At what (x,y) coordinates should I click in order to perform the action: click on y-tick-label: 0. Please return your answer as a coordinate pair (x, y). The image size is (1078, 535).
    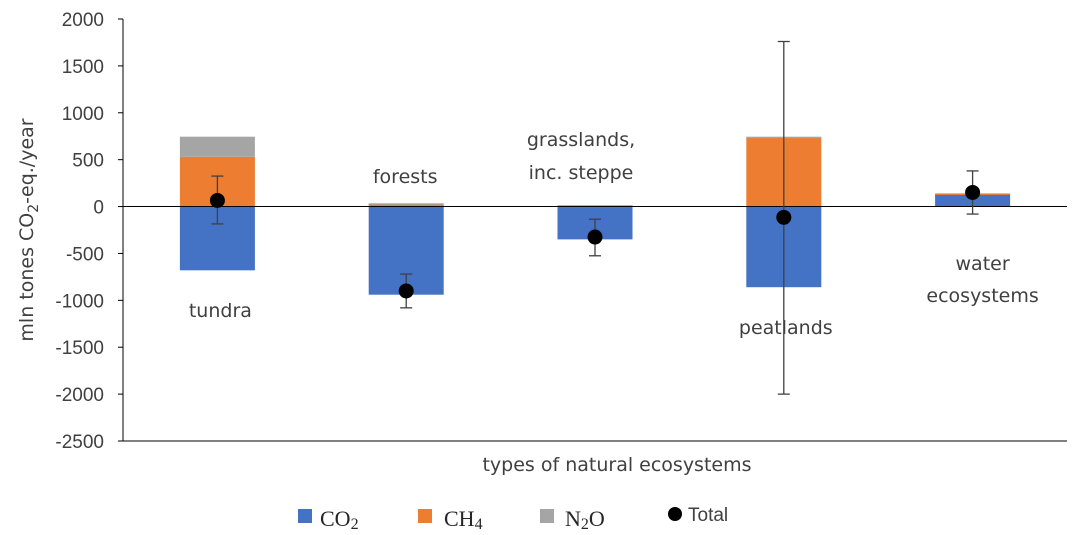
    Looking at the image, I should click on (98, 208).